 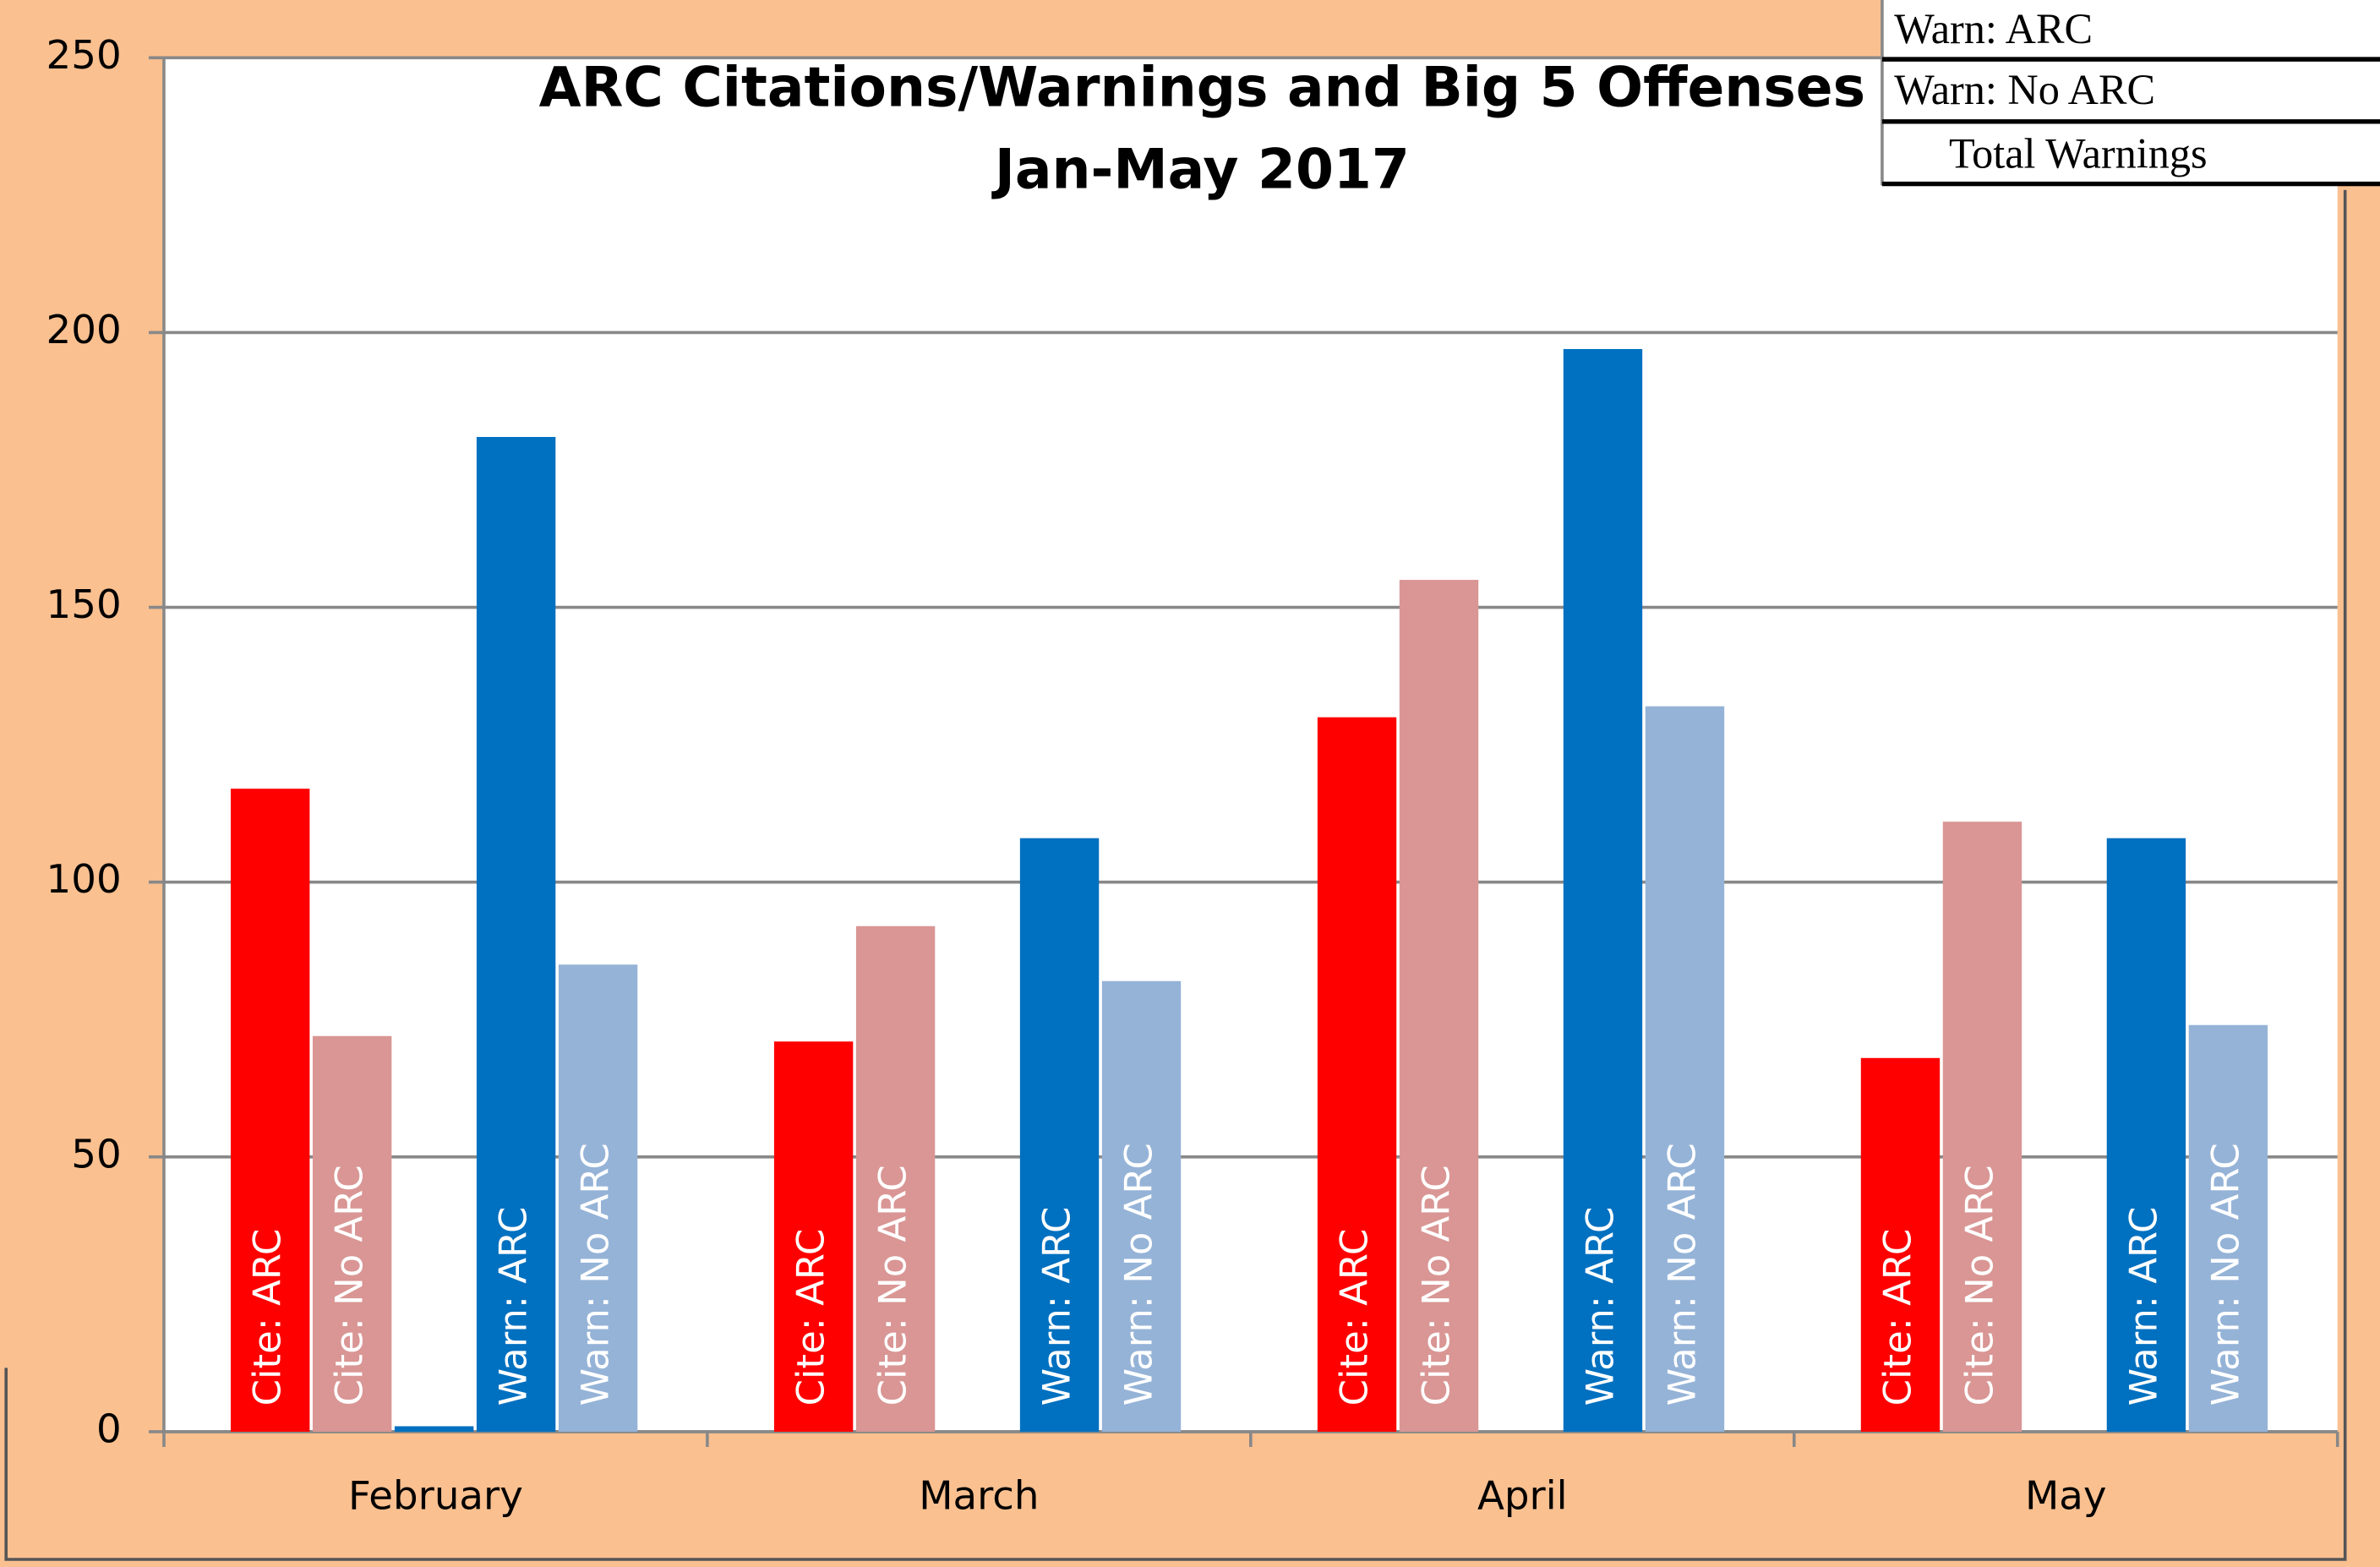 I want to click on x-tick-label: May, so click(x=2066, y=1497).